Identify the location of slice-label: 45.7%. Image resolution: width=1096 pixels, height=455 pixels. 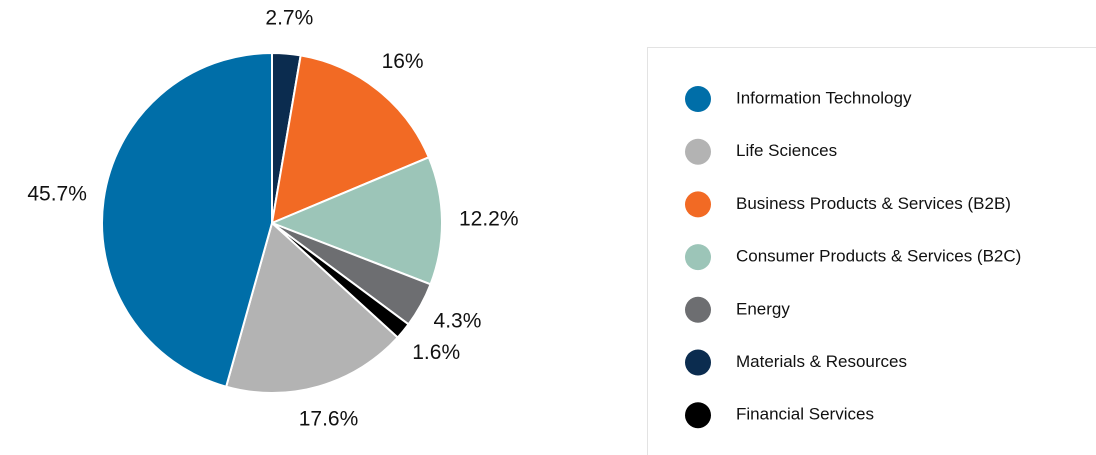
(57, 194).